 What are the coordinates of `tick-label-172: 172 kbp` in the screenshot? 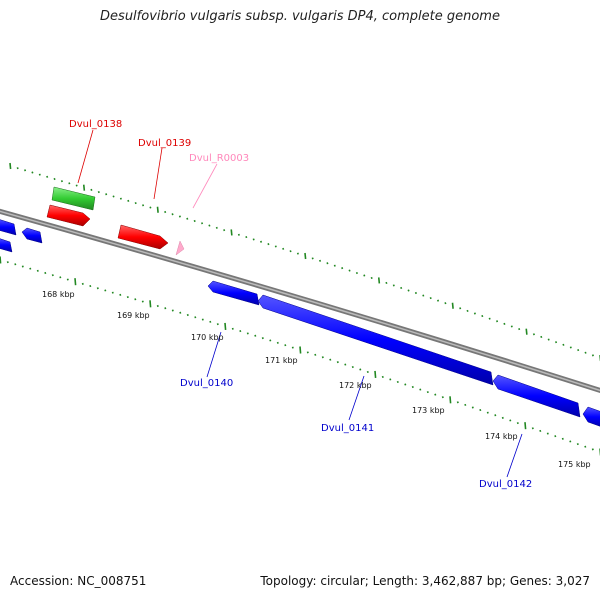 It's located at (355, 385).